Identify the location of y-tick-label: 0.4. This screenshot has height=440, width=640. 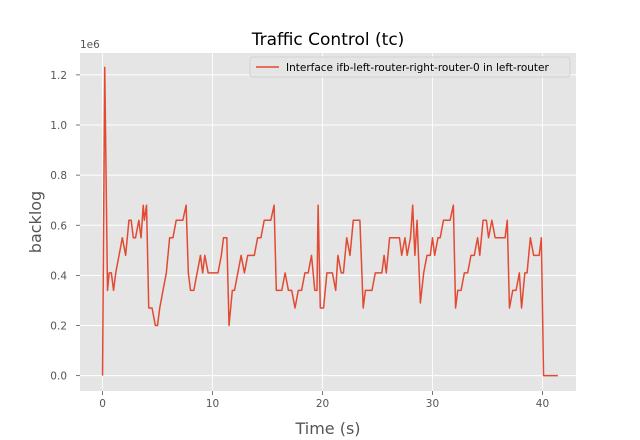
(58, 276).